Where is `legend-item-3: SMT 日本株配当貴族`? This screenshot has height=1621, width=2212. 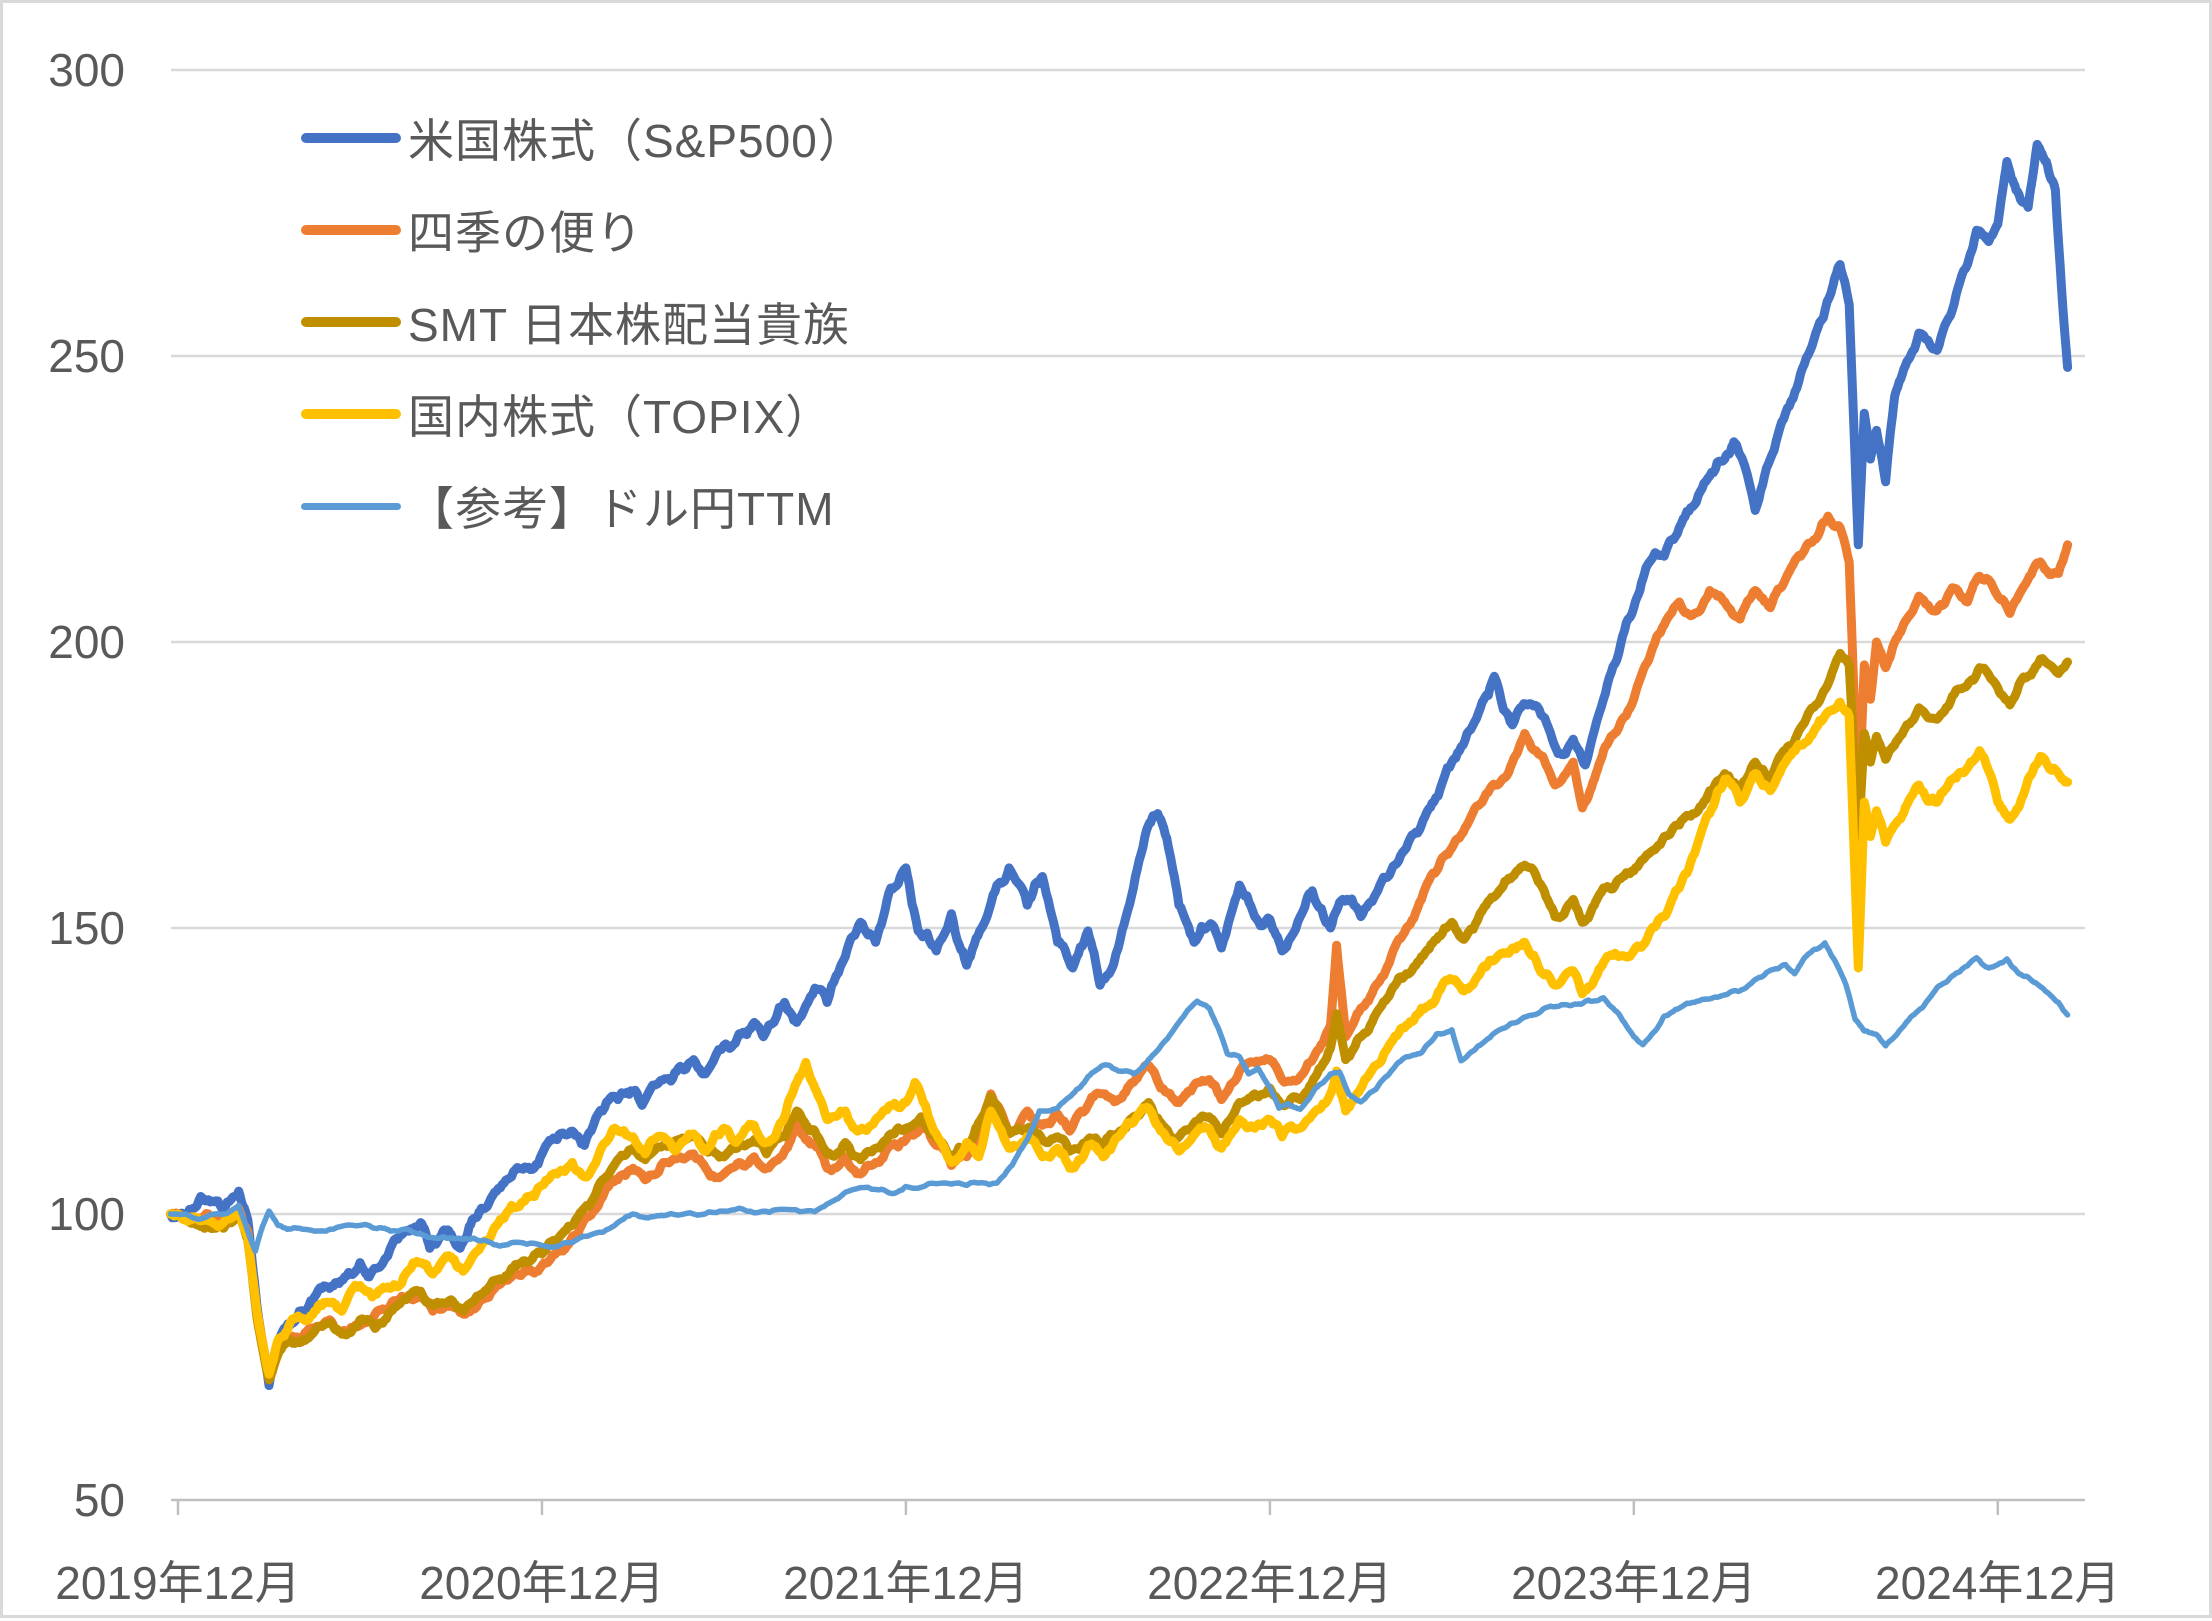 legend-item-3: SMT 日本株配当貴族 is located at coordinates (575, 322).